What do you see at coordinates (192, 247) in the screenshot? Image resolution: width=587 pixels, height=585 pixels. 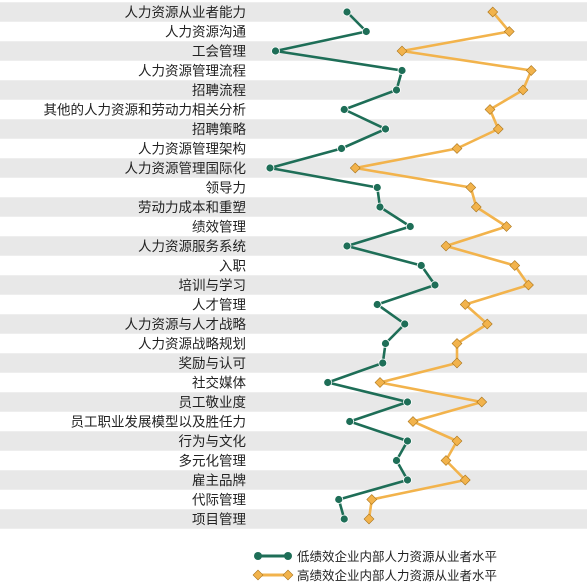 I see `category-label: 人力资源服务系统` at bounding box center [192, 247].